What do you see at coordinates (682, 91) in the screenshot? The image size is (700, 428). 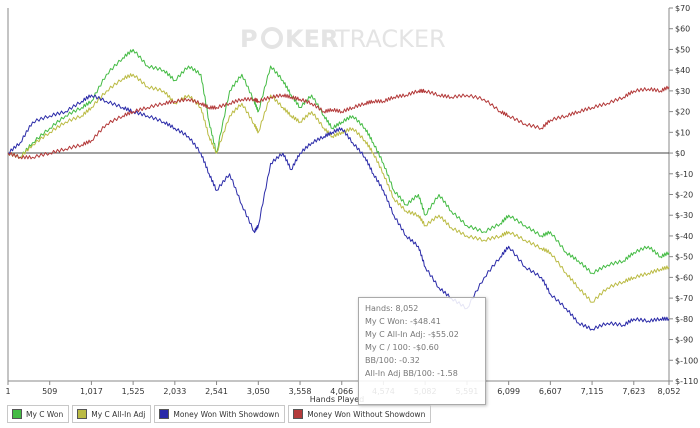 I see `y-tick-label: $30` at bounding box center [682, 91].